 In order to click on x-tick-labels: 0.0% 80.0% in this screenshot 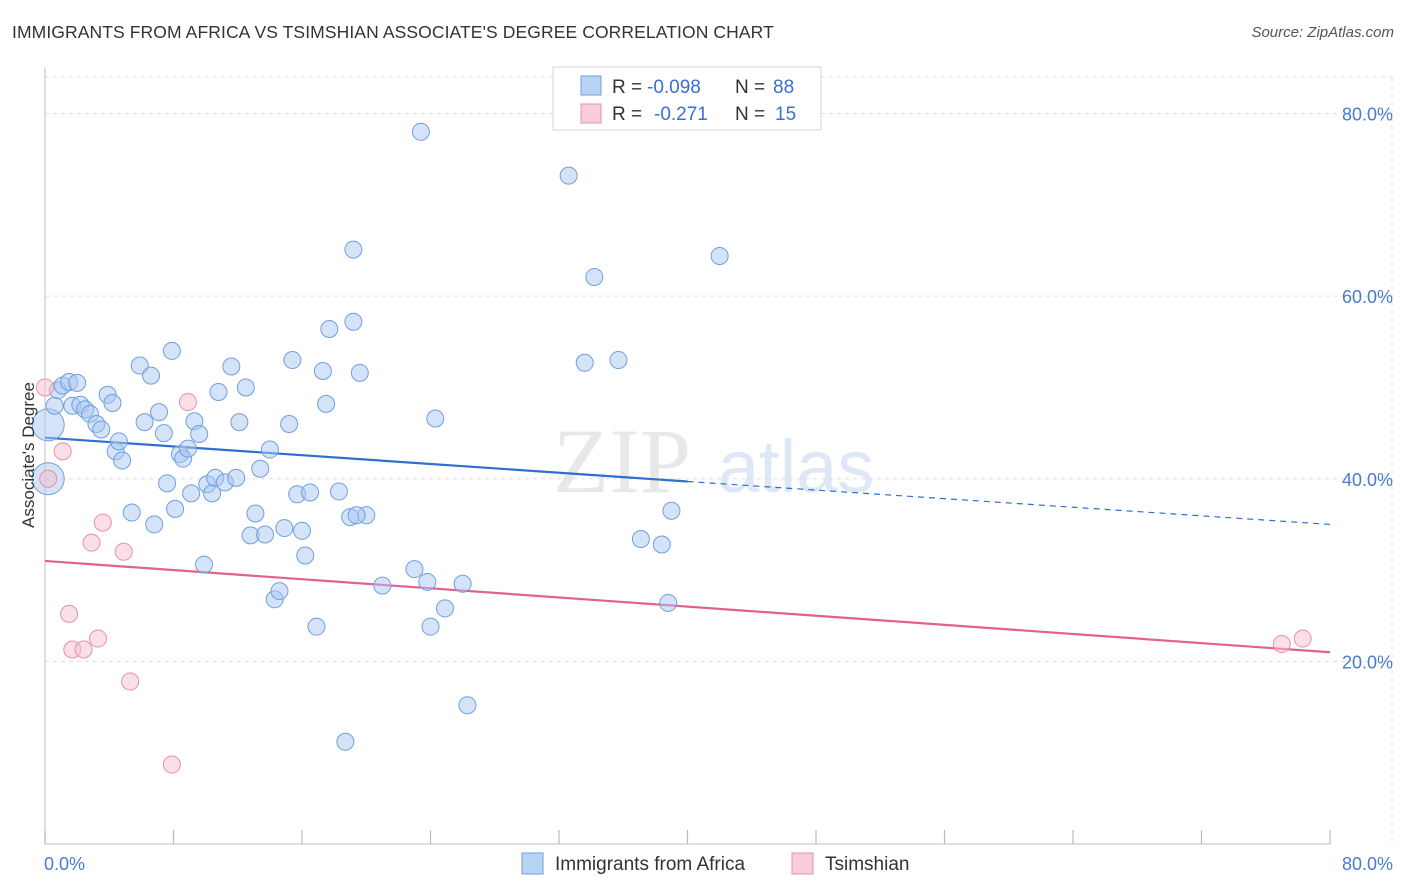, I will do `click(718, 864)`.